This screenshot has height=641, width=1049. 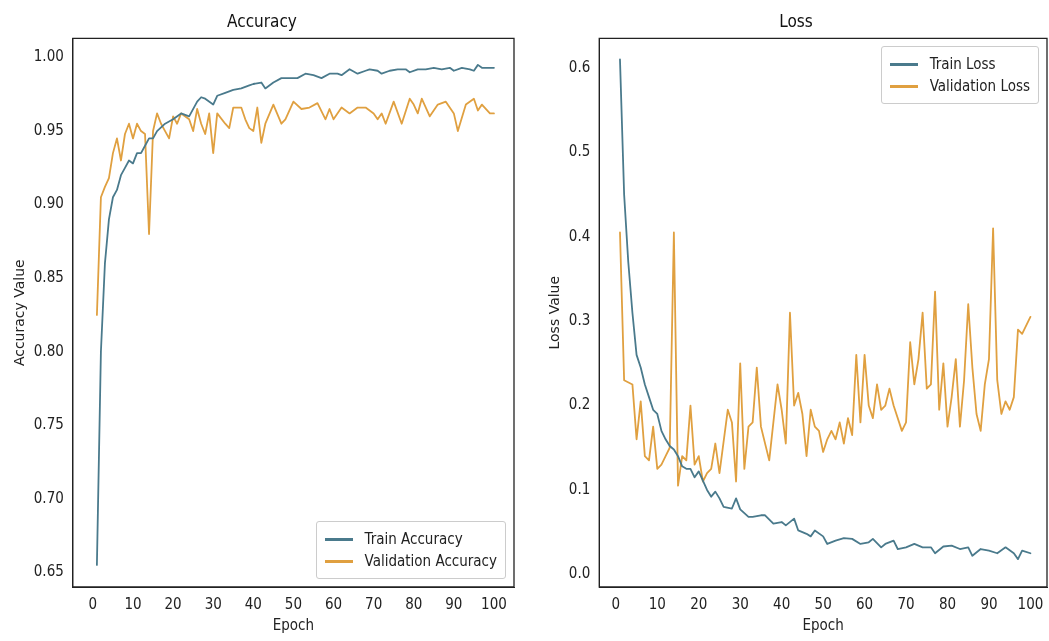 What do you see at coordinates (48, 571) in the screenshot?
I see `y-tick-label: 0.65` at bounding box center [48, 571].